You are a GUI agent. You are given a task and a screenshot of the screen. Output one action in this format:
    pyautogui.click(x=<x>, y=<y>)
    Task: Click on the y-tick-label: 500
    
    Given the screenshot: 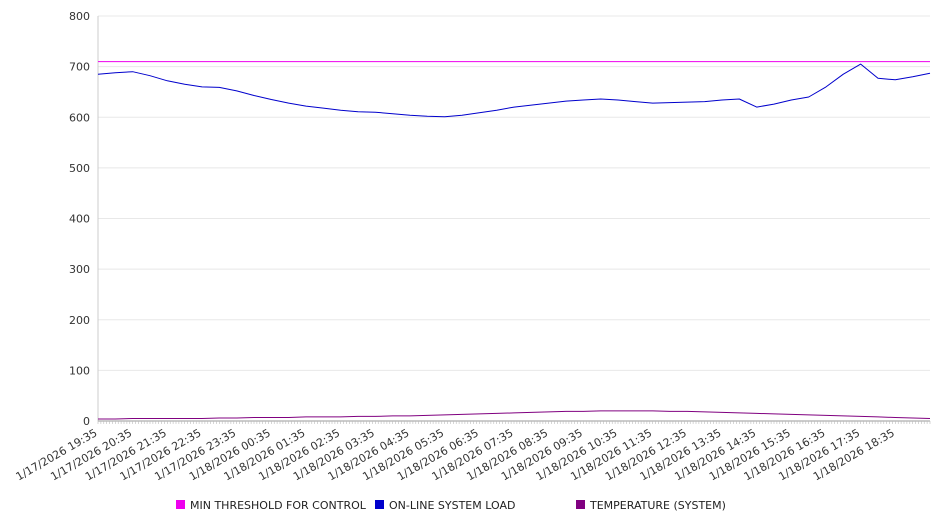 What is the action you would take?
    pyautogui.click(x=79, y=168)
    